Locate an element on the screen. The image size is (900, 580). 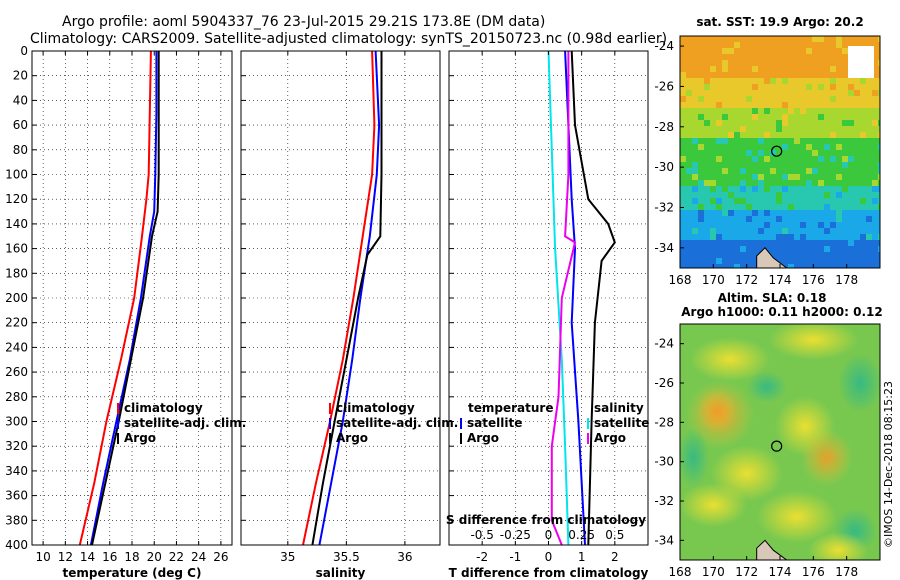
x-tick-label: 12 is located at coordinates (65, 557).